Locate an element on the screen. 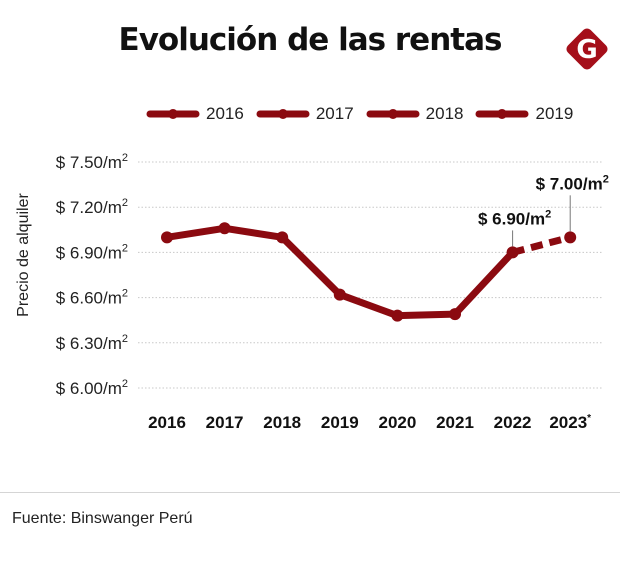  y-tick-label: $ 6.30/m2 is located at coordinates (92, 343).